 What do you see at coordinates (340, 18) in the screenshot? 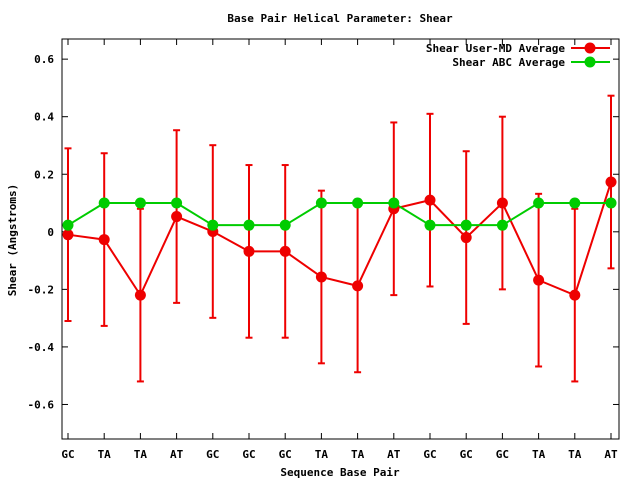
I see `chart-title: Base Pair Helical Parameter: Shear` at bounding box center [340, 18].